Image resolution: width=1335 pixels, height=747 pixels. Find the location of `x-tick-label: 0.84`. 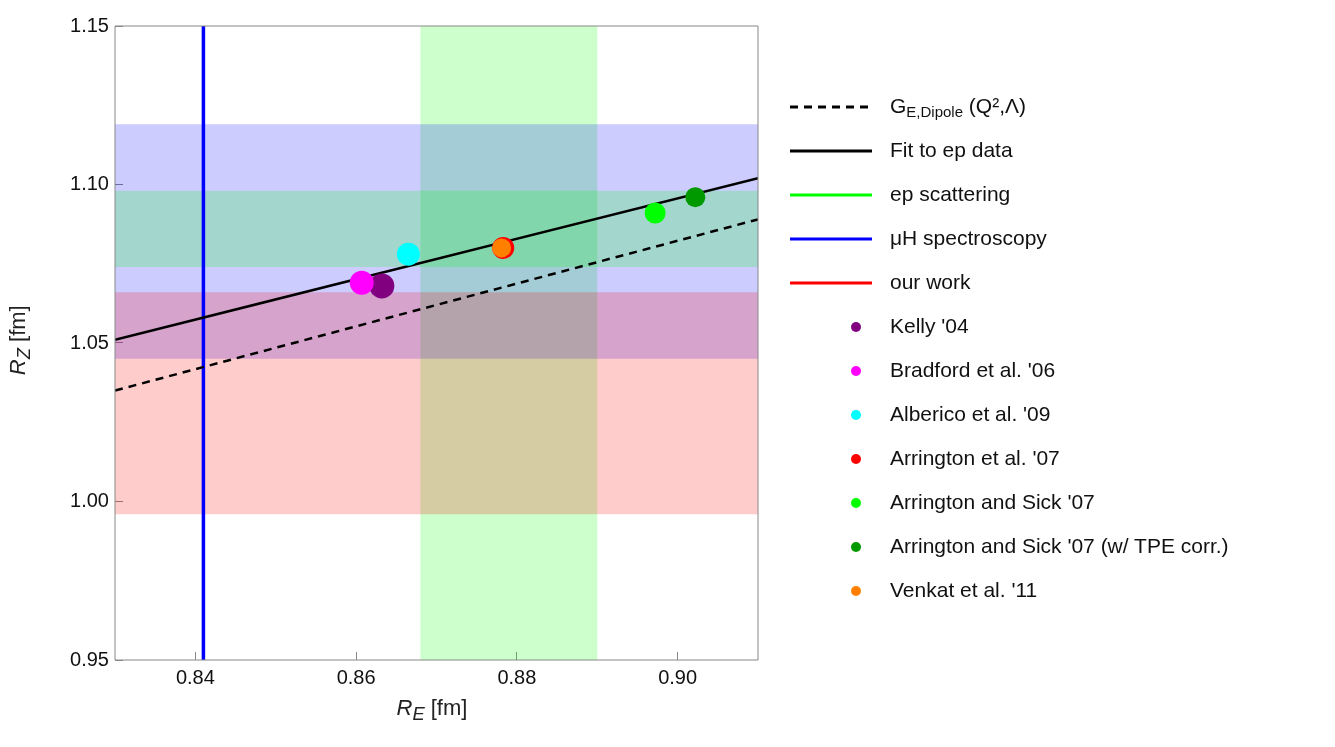

x-tick-label: 0.84 is located at coordinates (195, 676).